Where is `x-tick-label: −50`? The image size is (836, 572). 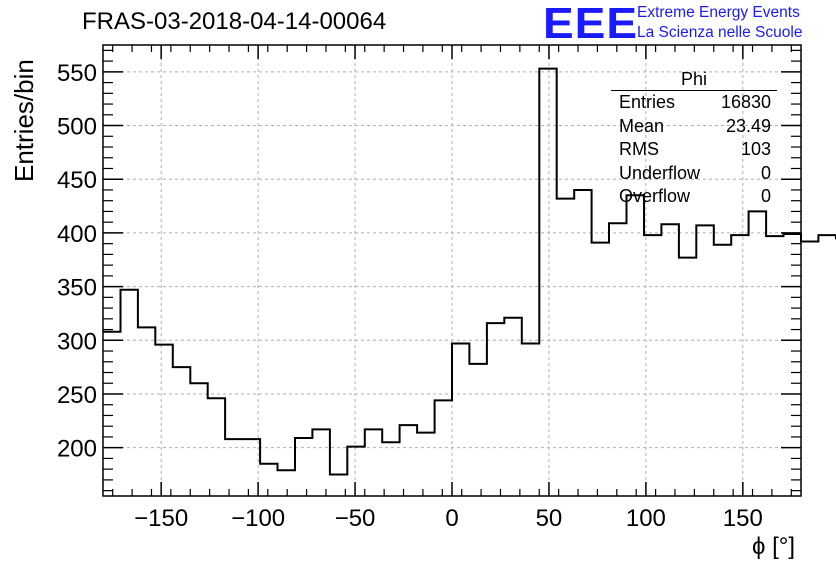 x-tick-label: −50 is located at coordinates (355, 518).